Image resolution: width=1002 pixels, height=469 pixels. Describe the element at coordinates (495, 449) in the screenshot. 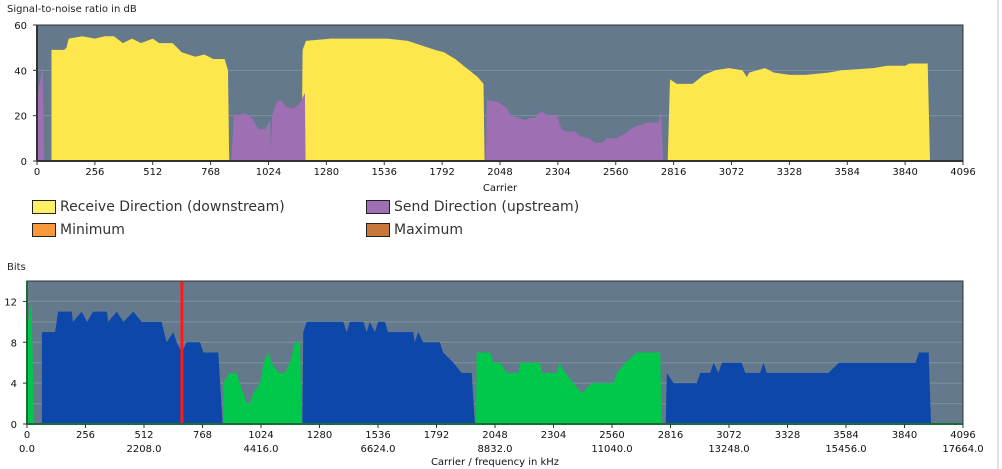

I see `x-tick-freq-label: 8832.0` at that location.